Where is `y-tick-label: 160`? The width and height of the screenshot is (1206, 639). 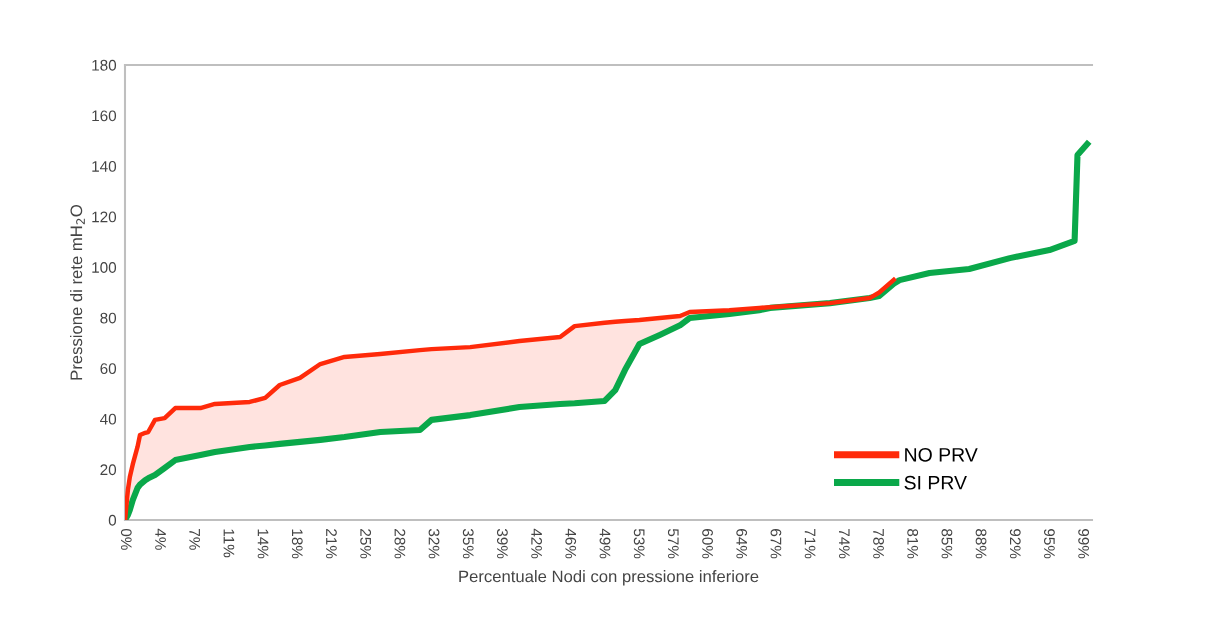 y-tick-label: 160 is located at coordinates (104, 116).